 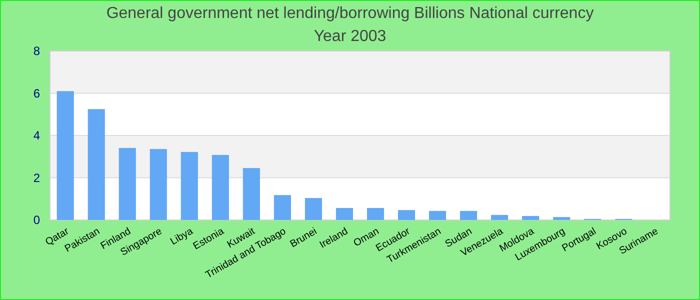 What do you see at coordinates (350, 13) in the screenshot?
I see `chart-title: General government net lending/borrowing Billions National currency` at bounding box center [350, 13].